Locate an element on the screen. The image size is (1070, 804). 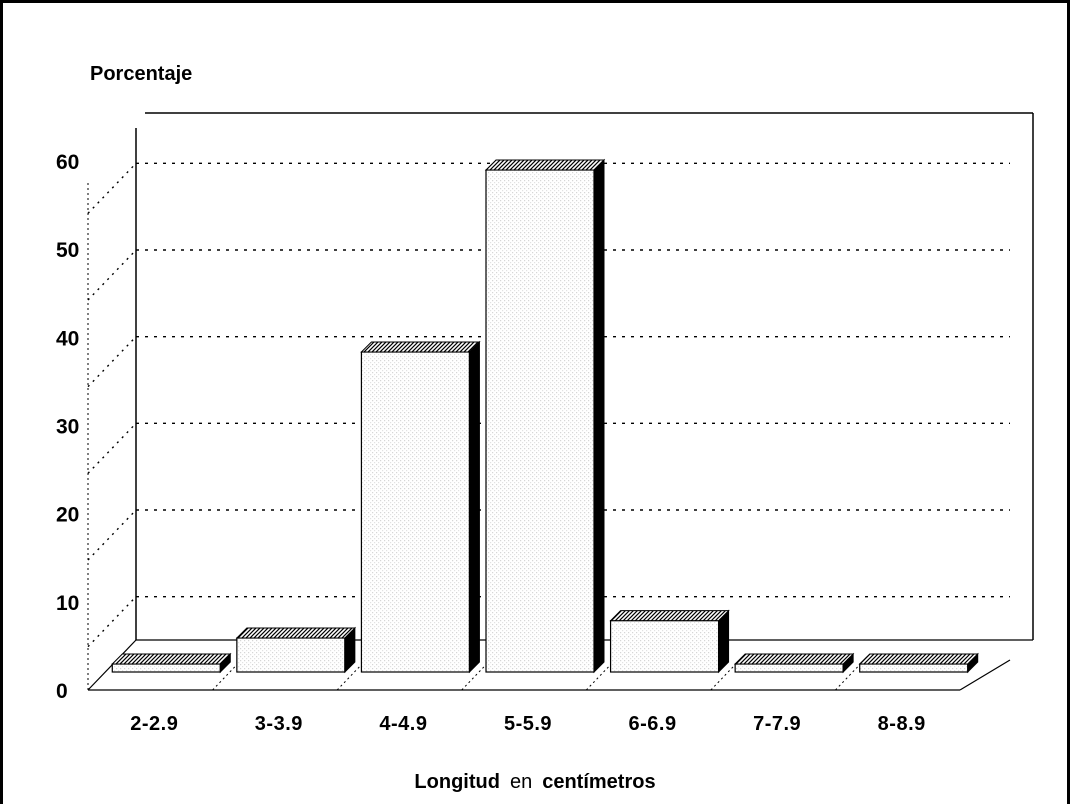
floor-right-edge is located at coordinates (985, 675).